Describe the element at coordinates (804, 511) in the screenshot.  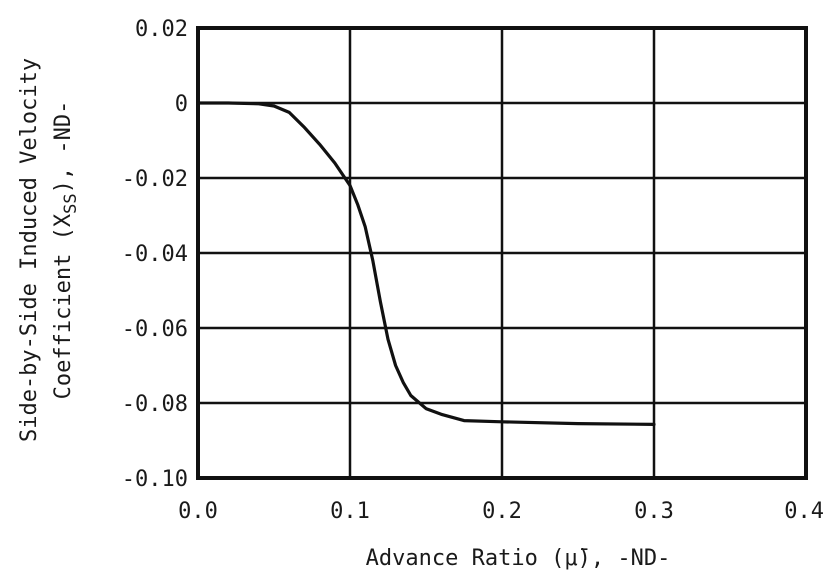
I see `x-tick-label: 0.4` at that location.